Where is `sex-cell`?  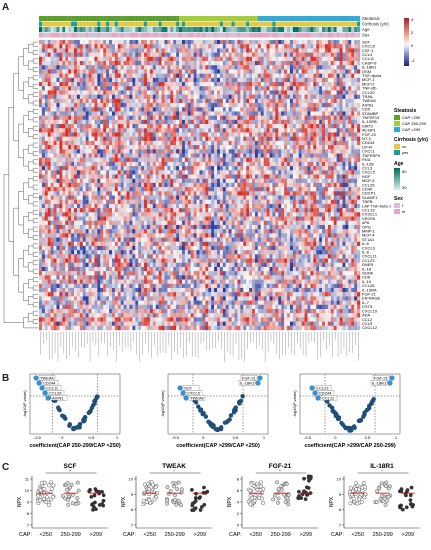
sex-cell is located at coordinates (213, 35).